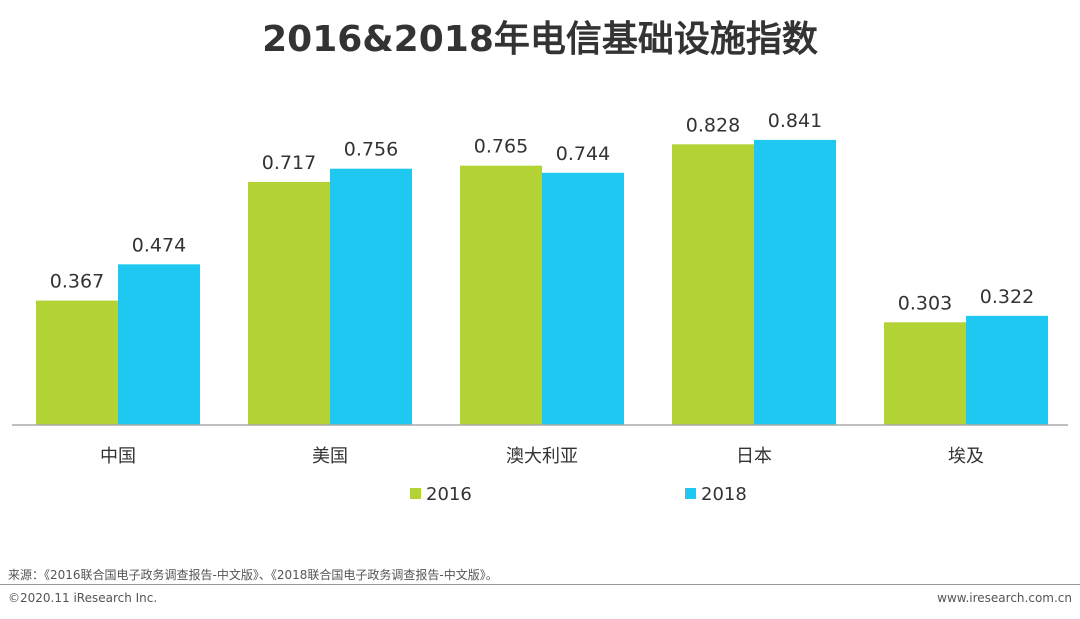 The width and height of the screenshot is (1080, 619). What do you see at coordinates (1007, 297) in the screenshot?
I see `data-label-2018-4: 0.322` at bounding box center [1007, 297].